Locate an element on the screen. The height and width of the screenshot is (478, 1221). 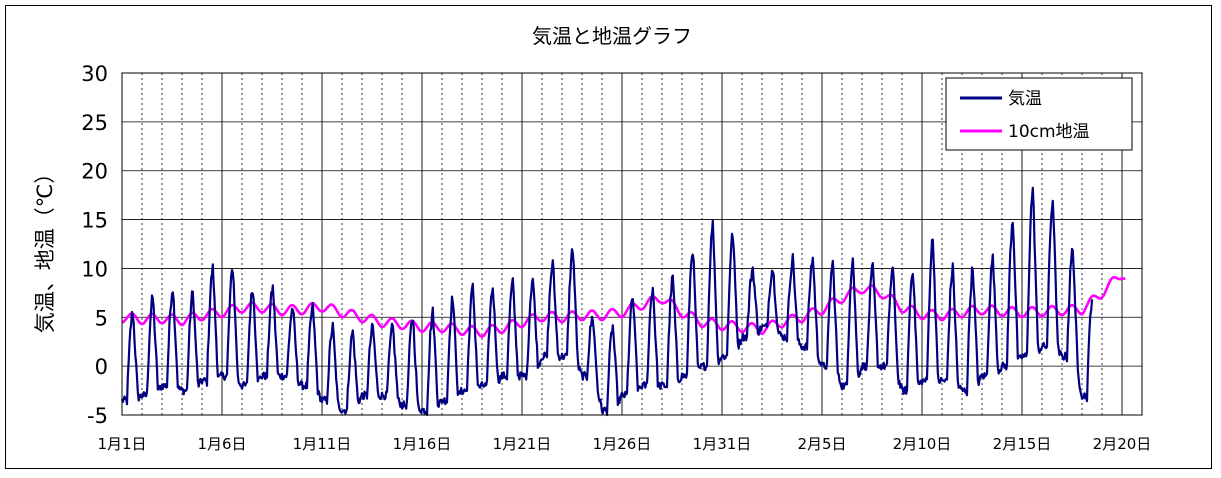
x-tick-label: 2月10日 is located at coordinates (922, 444).